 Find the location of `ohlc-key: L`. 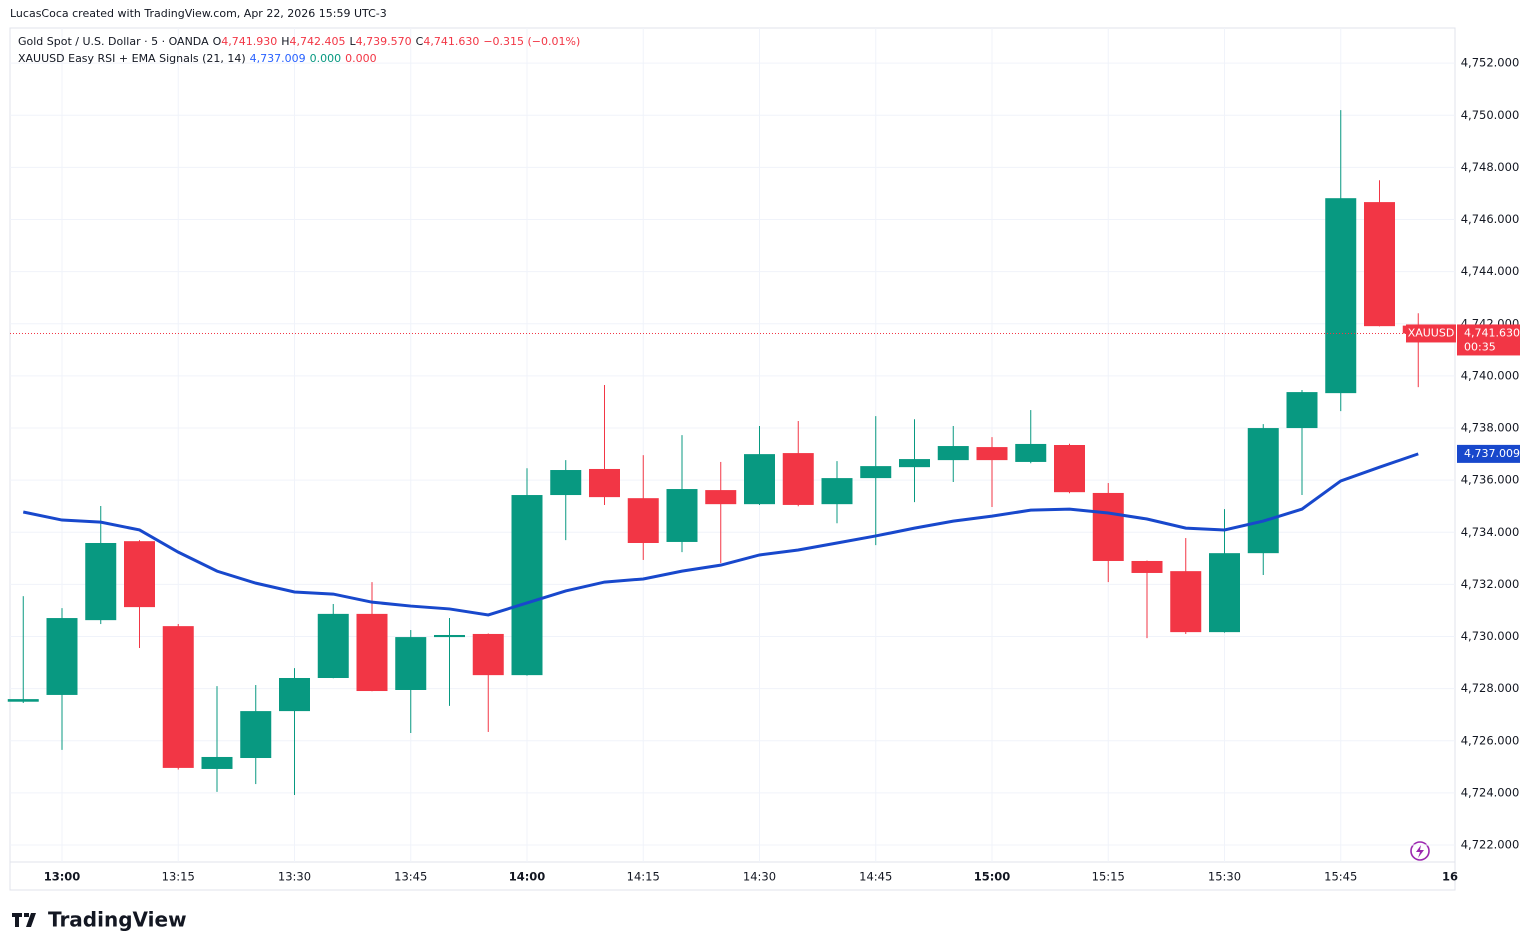

ohlc-key: L is located at coordinates (352, 41).